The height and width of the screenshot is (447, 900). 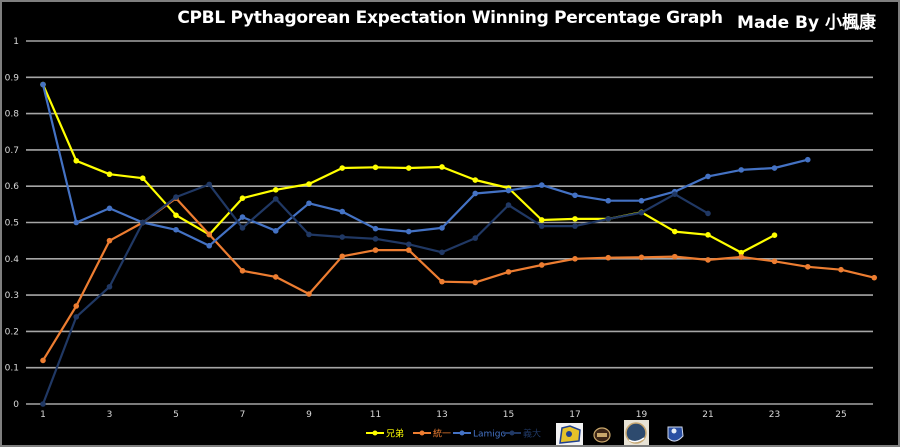 What do you see at coordinates (385, 434) in the screenshot?
I see `legend-item: 兄弟` at bounding box center [385, 434].